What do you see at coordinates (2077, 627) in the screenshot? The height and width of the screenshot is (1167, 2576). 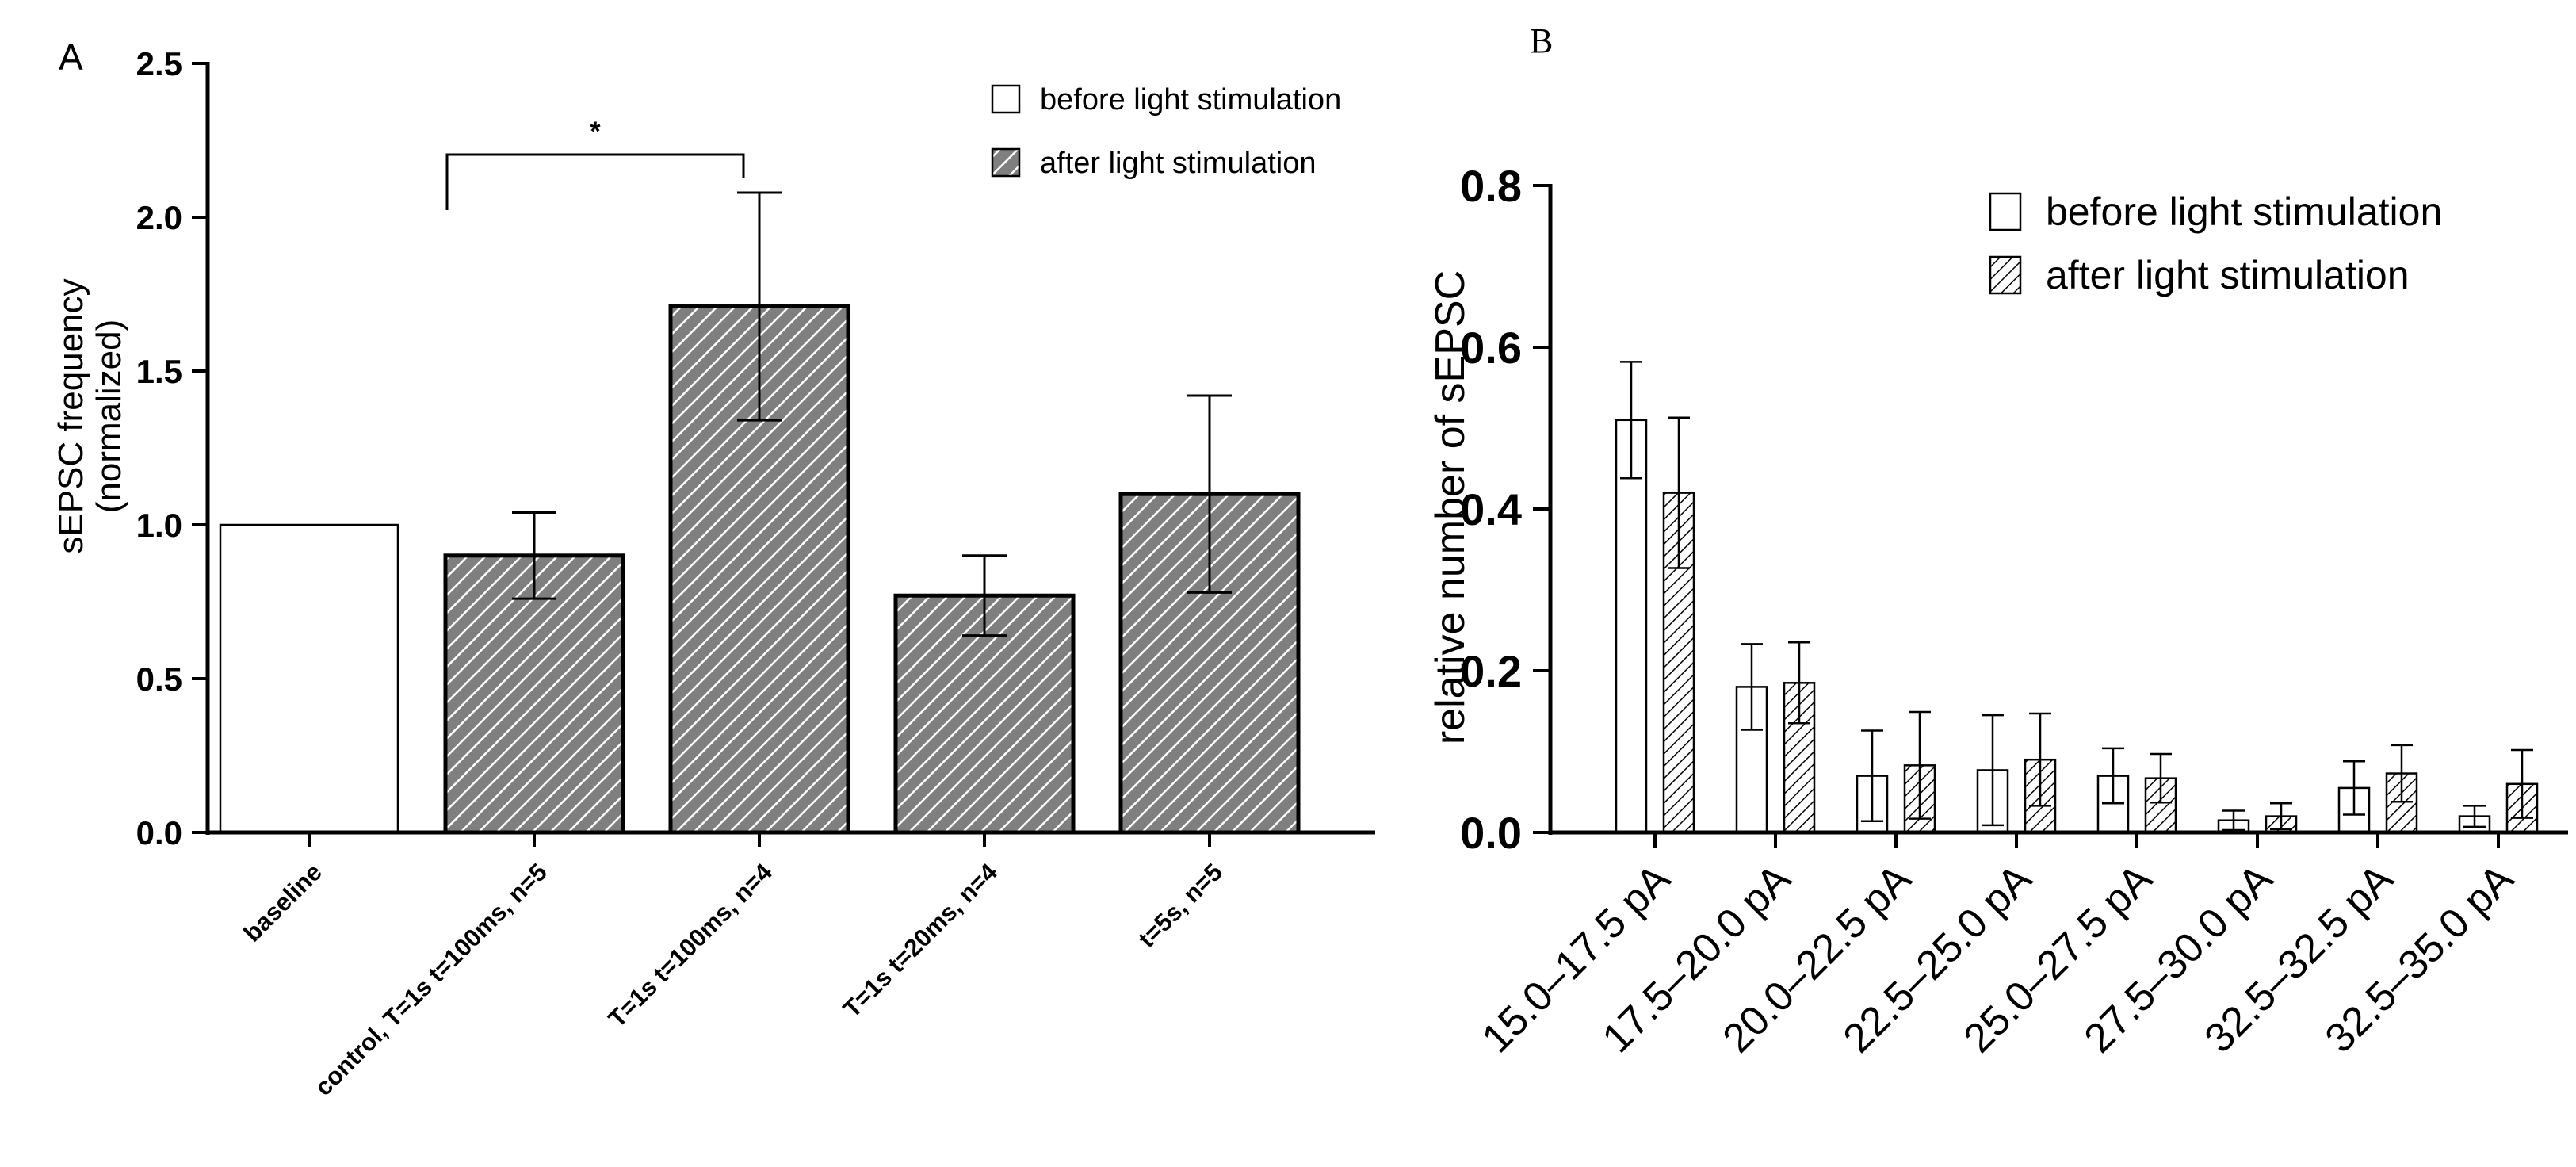 I see `bar-group` at bounding box center [2077, 627].